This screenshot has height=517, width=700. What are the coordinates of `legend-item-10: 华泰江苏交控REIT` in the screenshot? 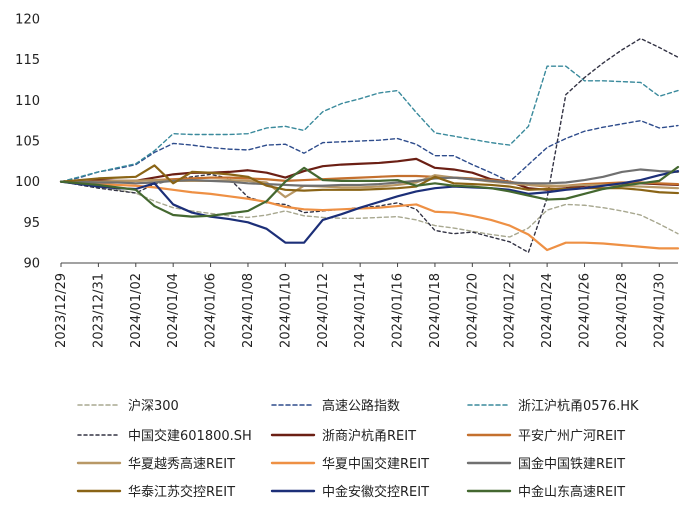 It's located at (155, 492).